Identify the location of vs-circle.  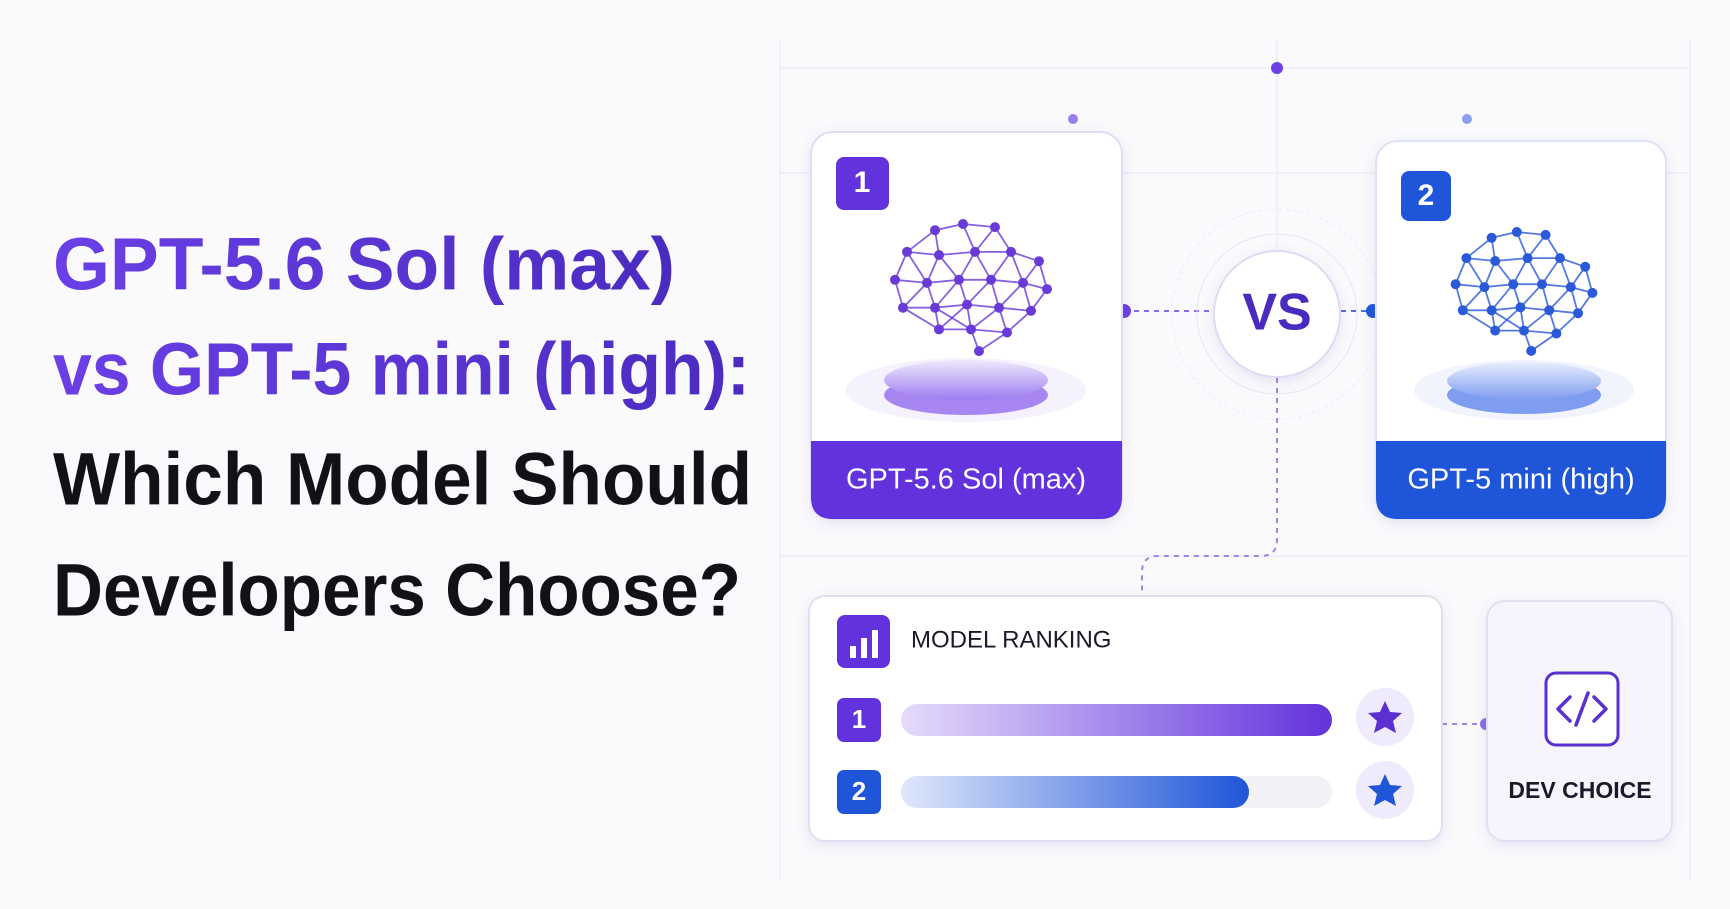
(1277, 314).